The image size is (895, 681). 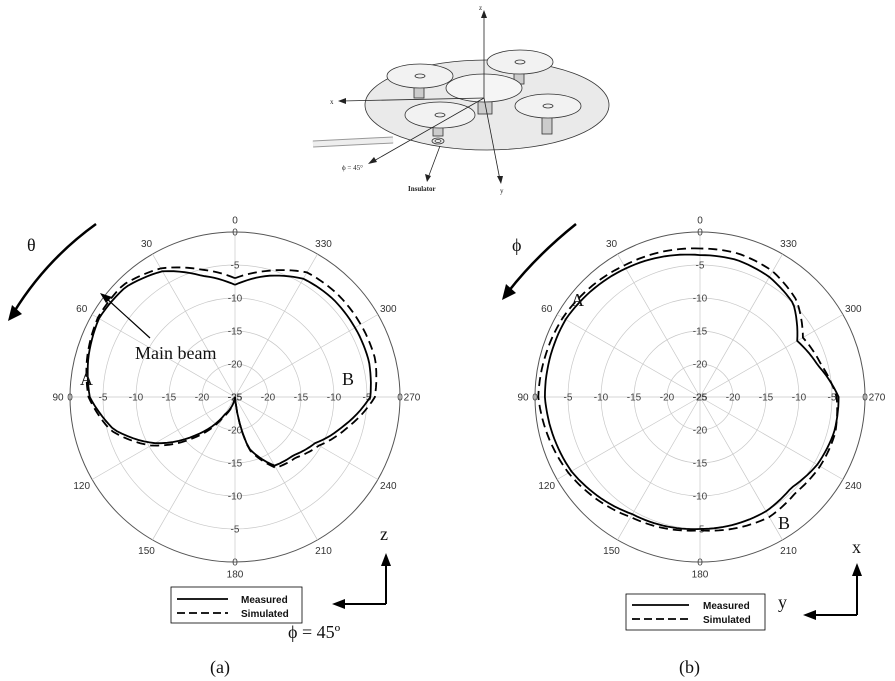 I want to click on panel-b-angle-tick: 330, so click(x=788, y=244).